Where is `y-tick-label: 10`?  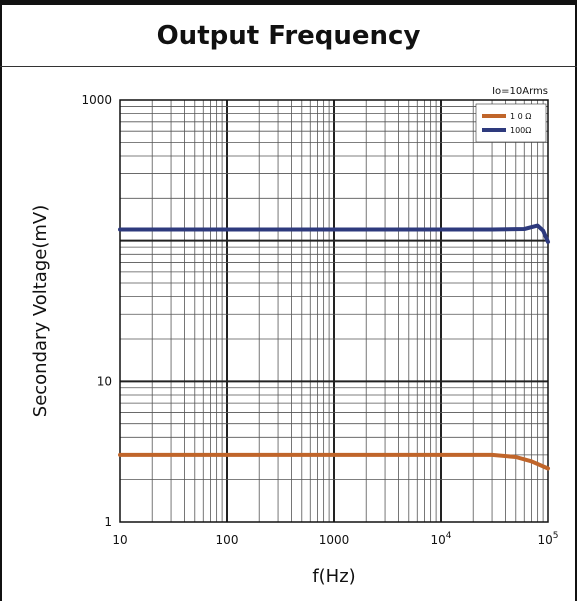
y-tick-label: 10 is located at coordinates (104, 381).